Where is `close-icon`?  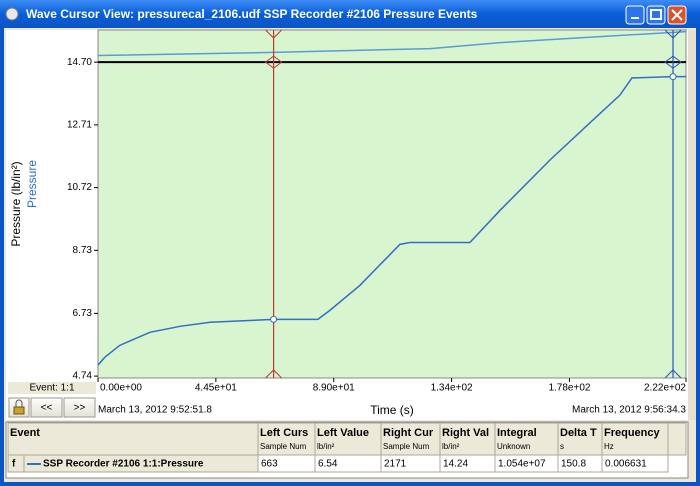
close-icon is located at coordinates (677, 15).